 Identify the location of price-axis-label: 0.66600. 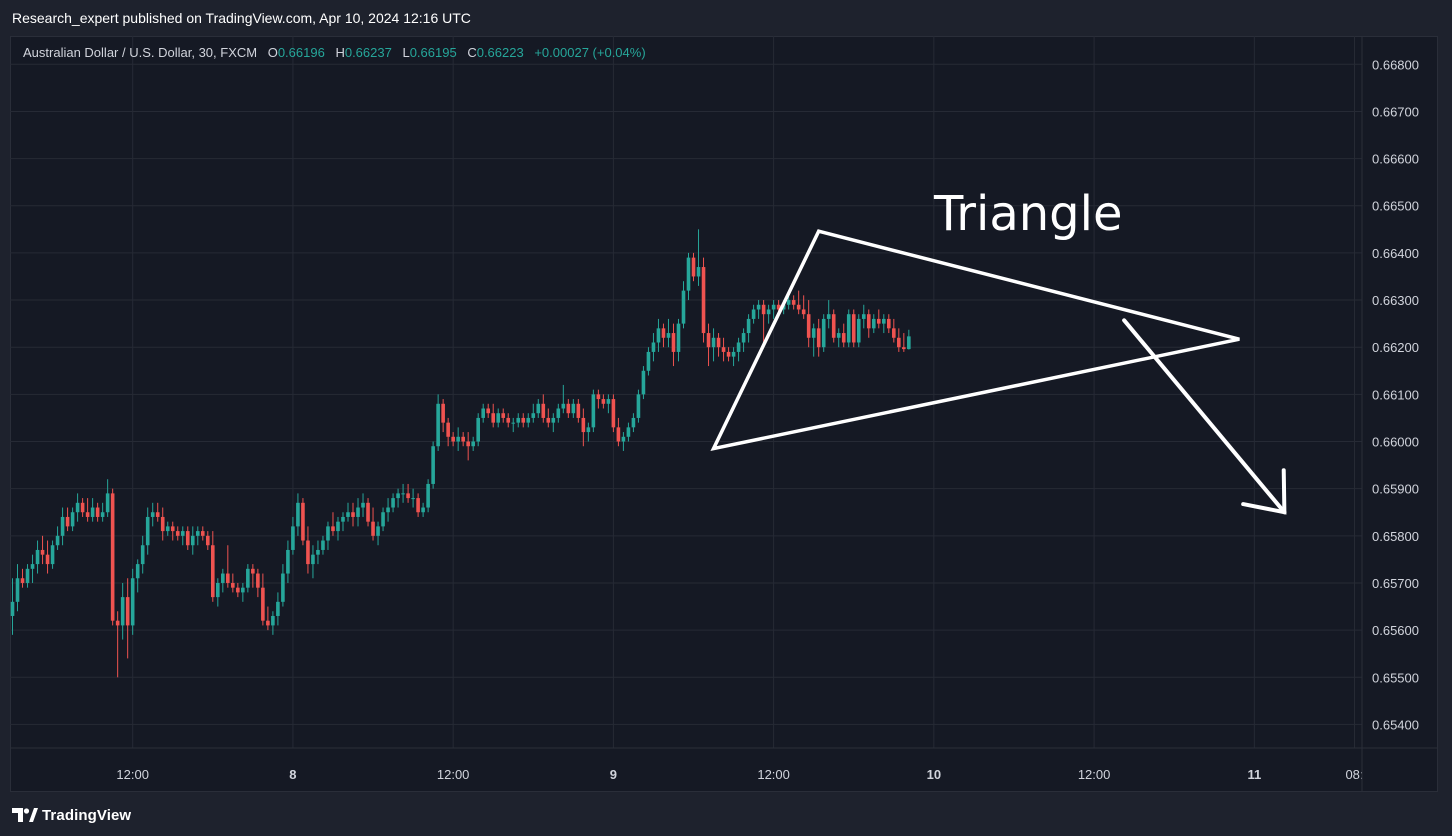
(1395, 159).